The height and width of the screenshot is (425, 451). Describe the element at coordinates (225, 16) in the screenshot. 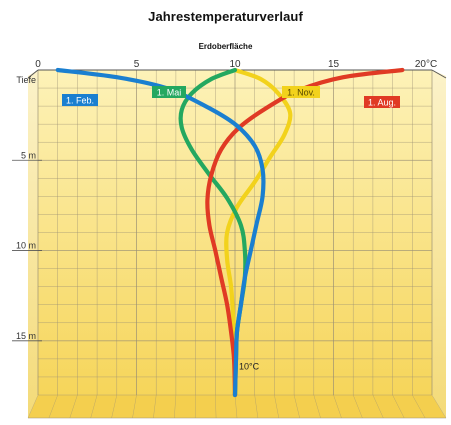

I see `chart-title: Jahrestemperaturverlauf` at that location.